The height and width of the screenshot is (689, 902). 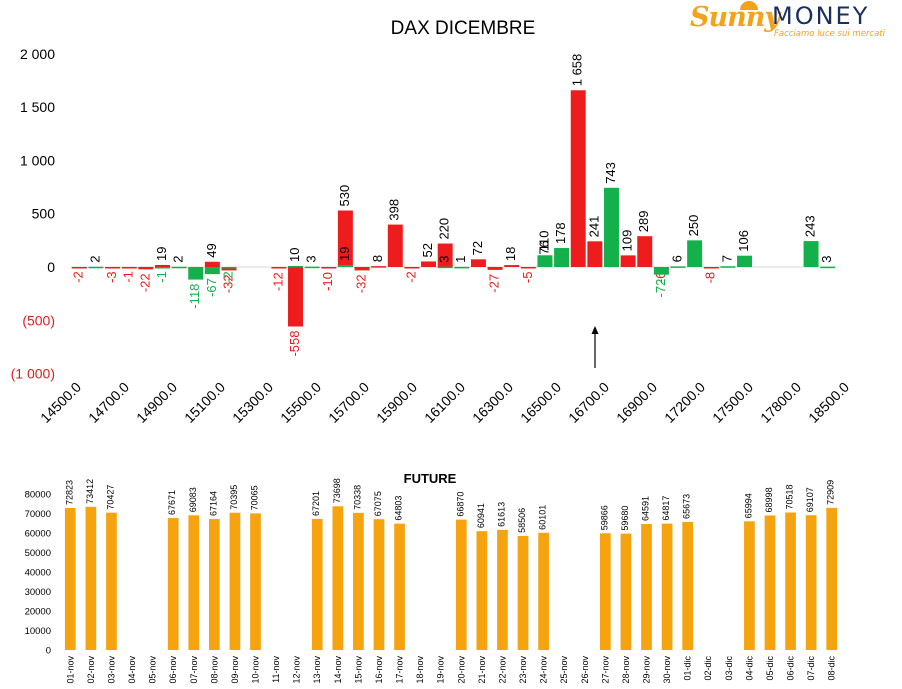 What do you see at coordinates (360, 283) in the screenshot?
I see `data-label: -32` at bounding box center [360, 283].